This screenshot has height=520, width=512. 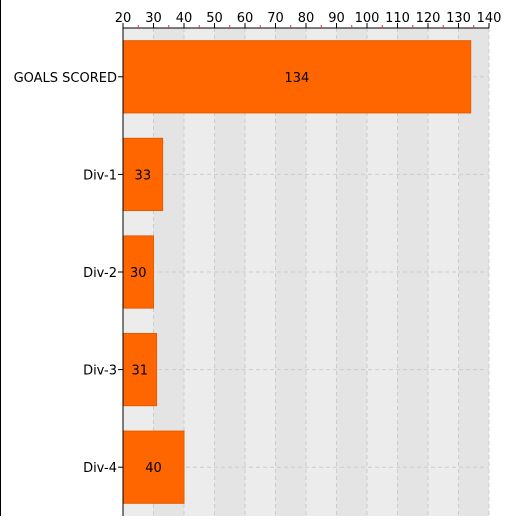 I want to click on data-label: 30, so click(x=138, y=273).